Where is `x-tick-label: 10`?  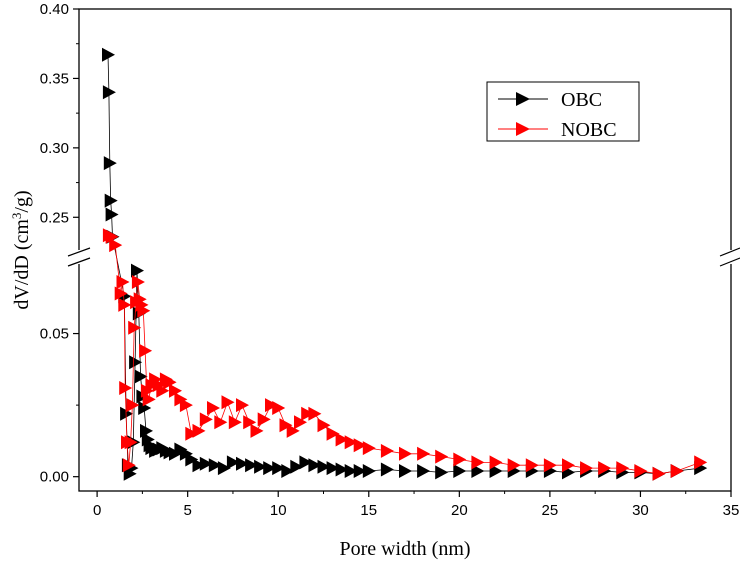 x-tick-label: 10 is located at coordinates (278, 510).